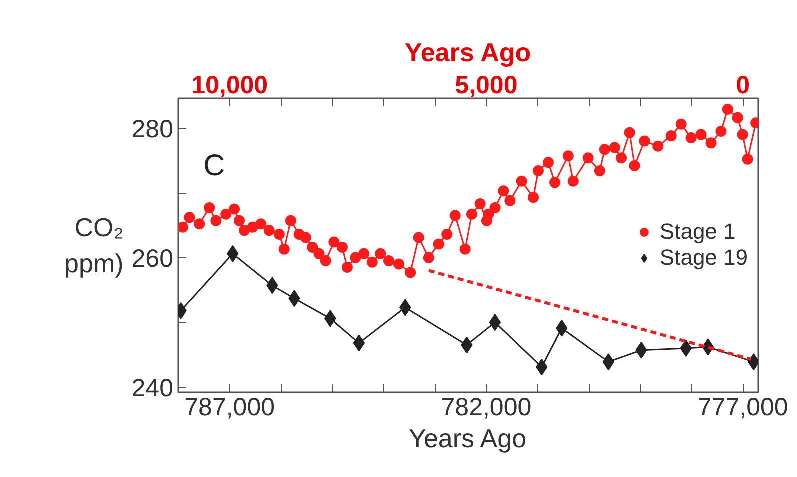 Image resolution: width=797 pixels, height=477 pixels. Describe the element at coordinates (486, 408) in the screenshot. I see `x-tick-label: 782,000` at that location.